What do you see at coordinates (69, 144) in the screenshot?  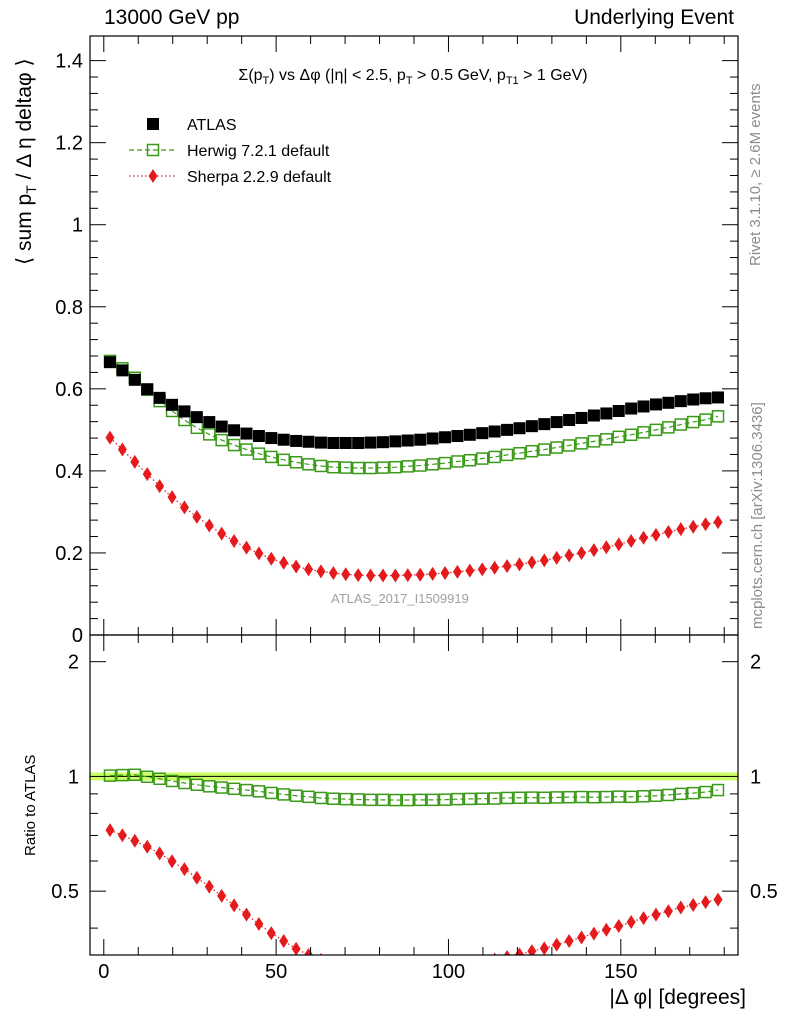 I see `y-tick-label: 1.2` at bounding box center [69, 144].